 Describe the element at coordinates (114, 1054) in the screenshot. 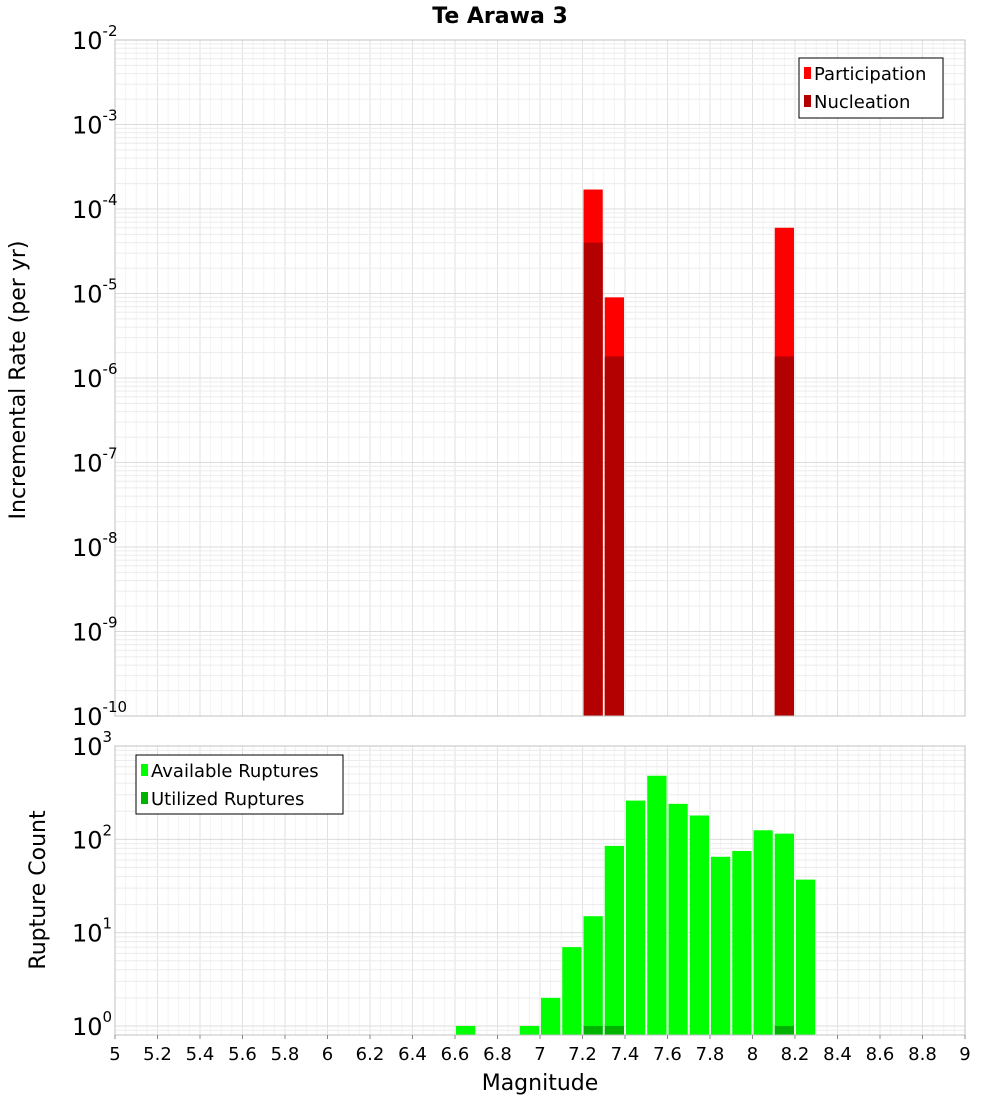

I see `x-tick-label: 5` at that location.